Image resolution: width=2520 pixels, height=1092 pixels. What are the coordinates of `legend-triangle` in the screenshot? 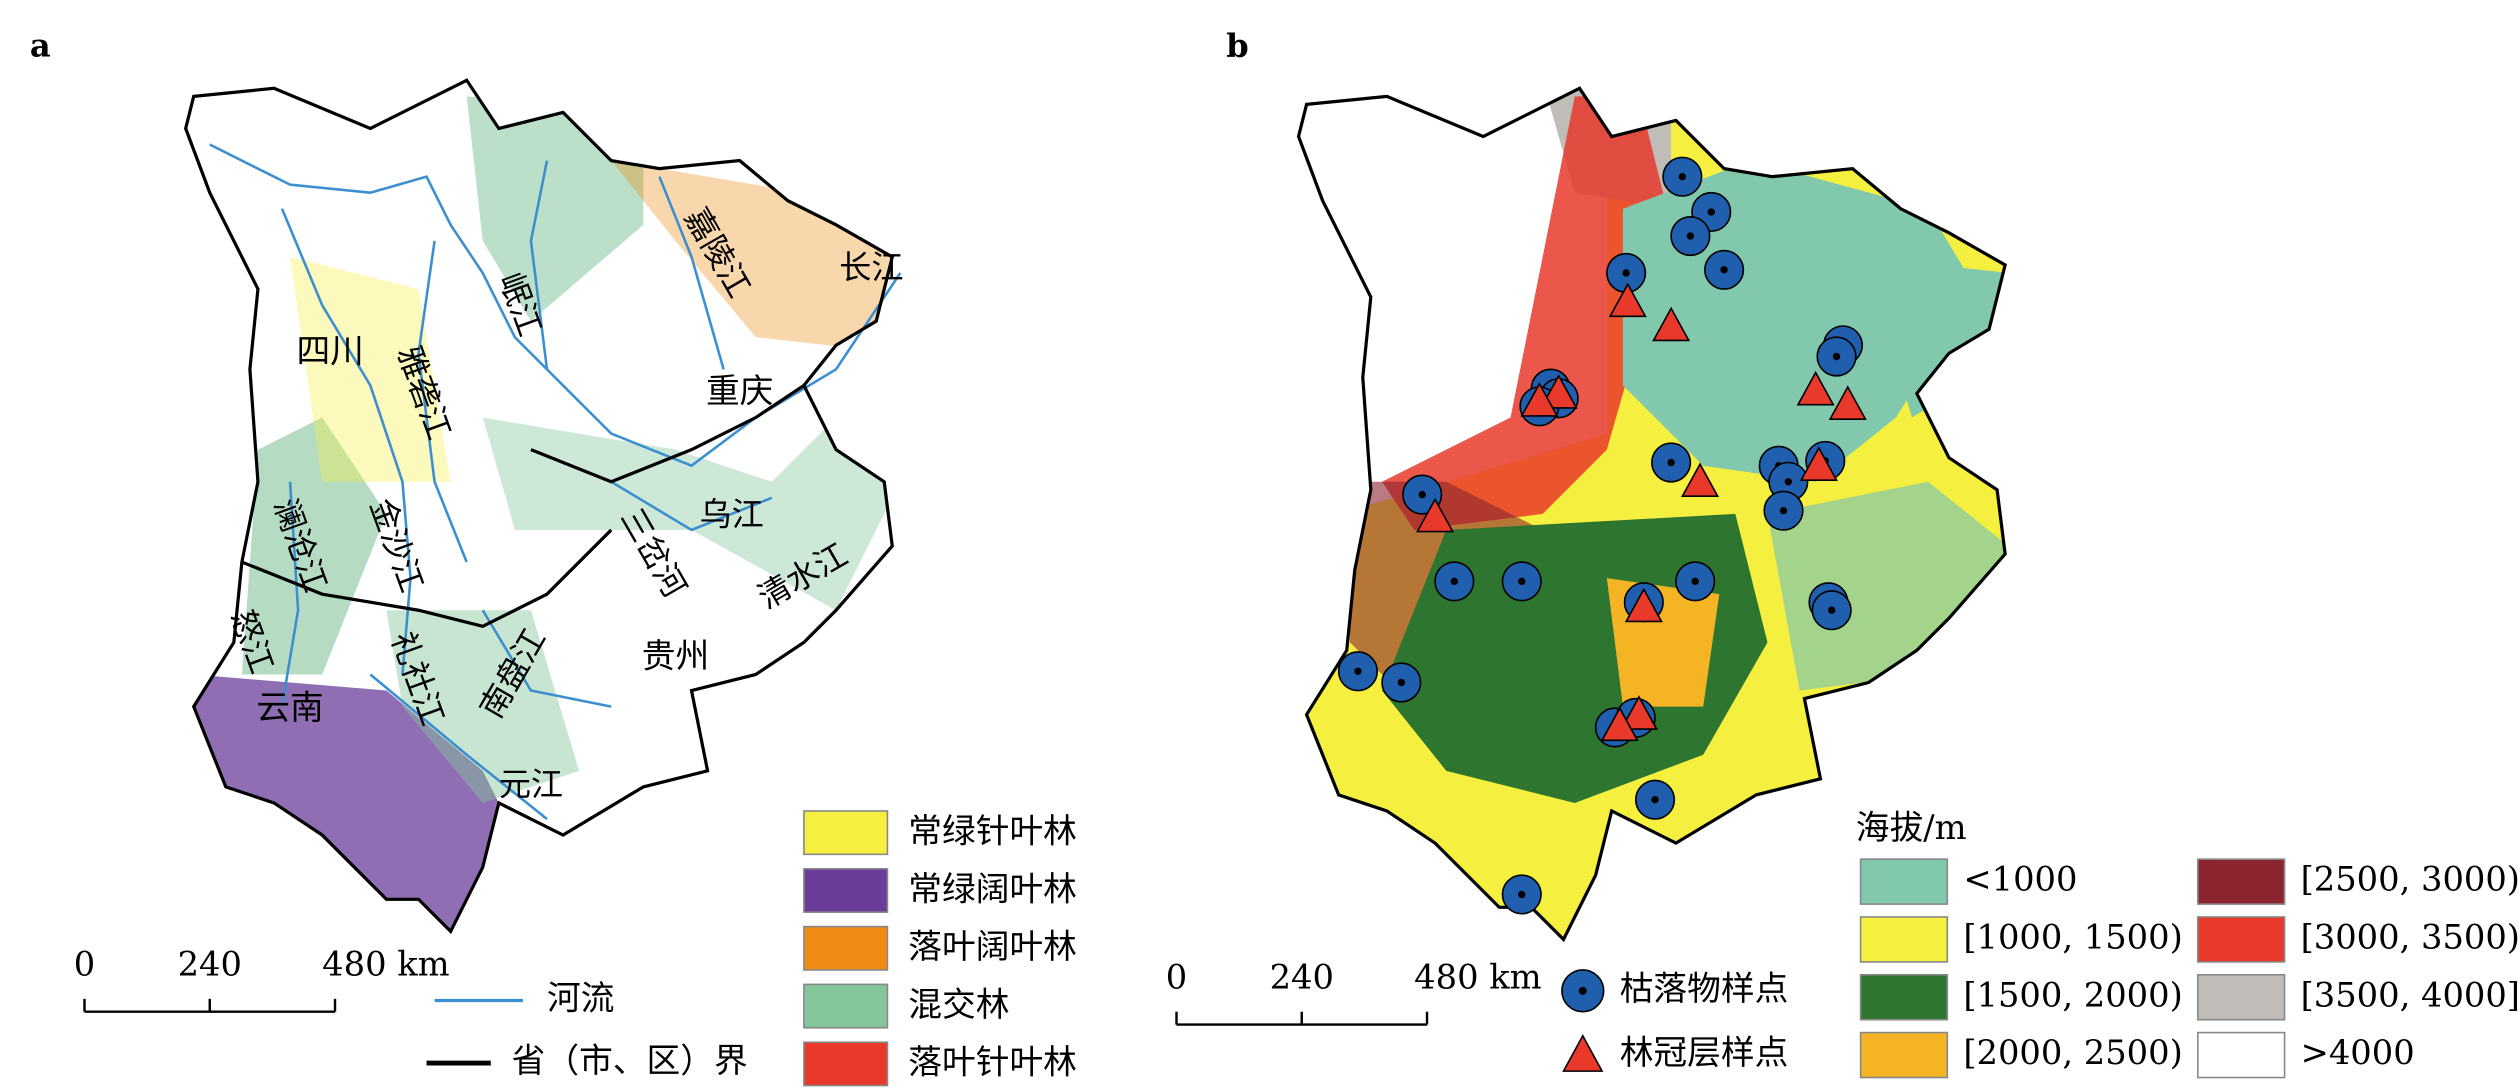 It's located at (1583, 1053).